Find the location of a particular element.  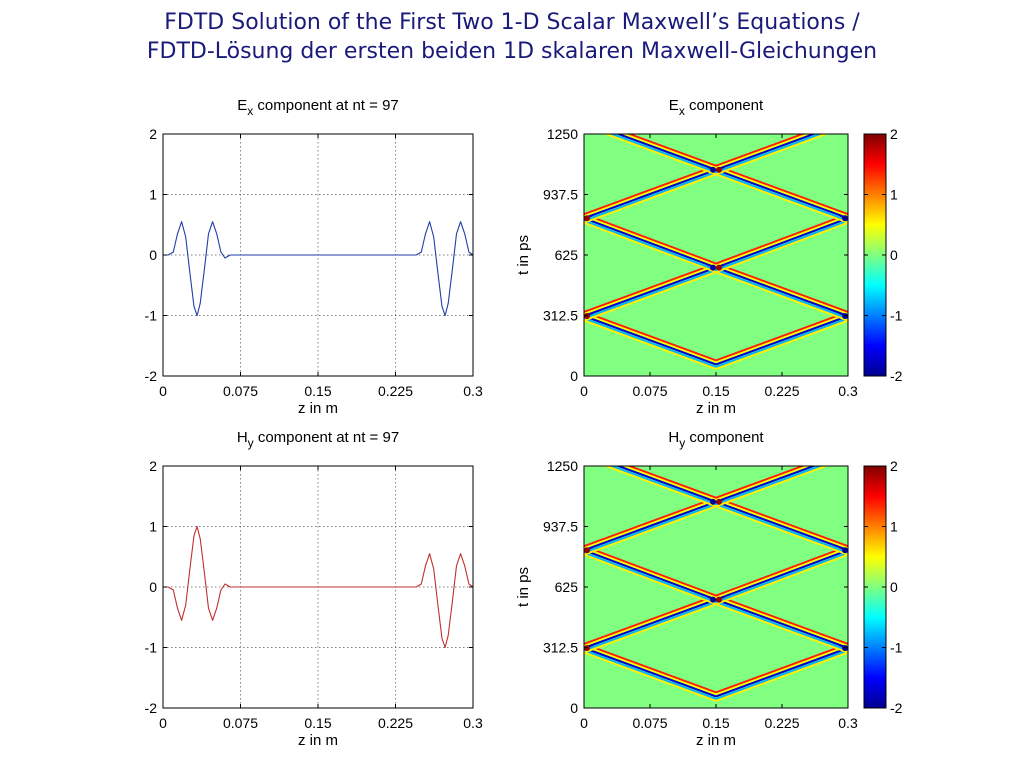

hy-heat-x-tick-label: 0.075 is located at coordinates (649, 723).